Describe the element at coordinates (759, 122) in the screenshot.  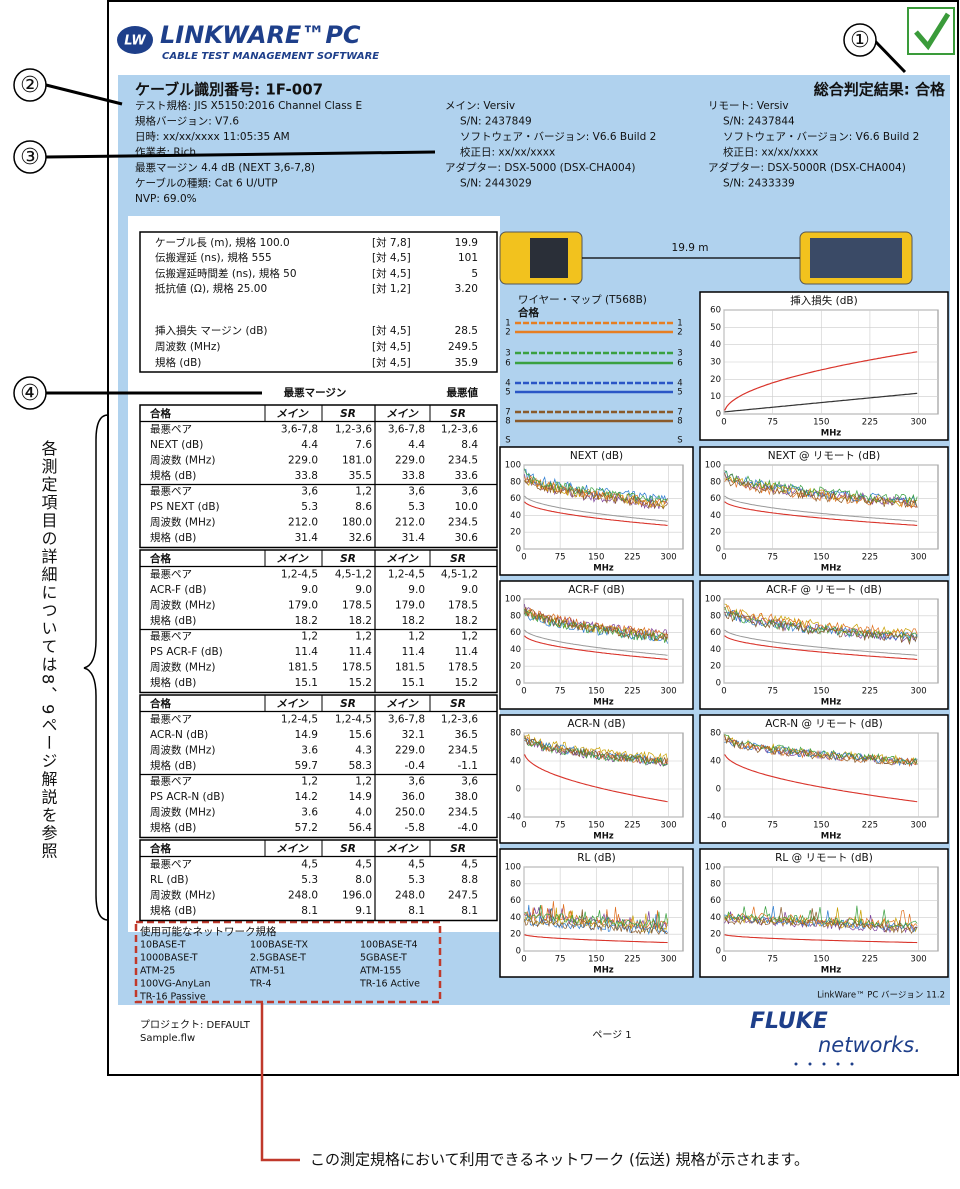
I see `device-line: S/N: 2437844` at that location.